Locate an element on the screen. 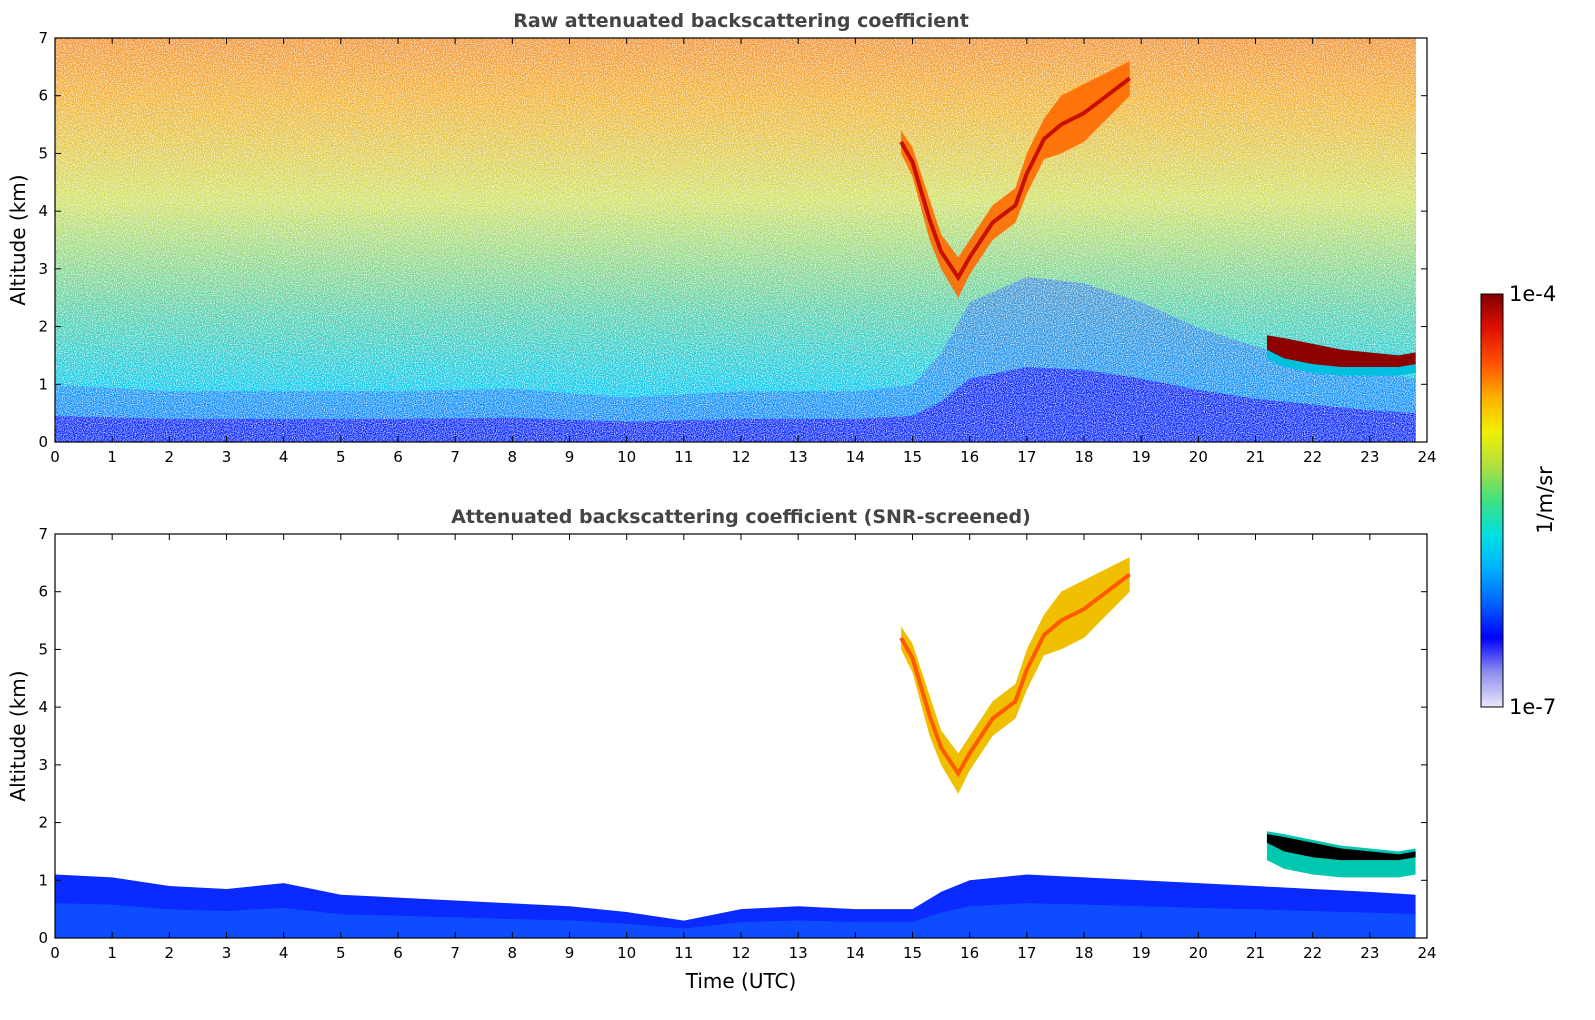  raw-cirrus-core is located at coordinates (1015, 179).